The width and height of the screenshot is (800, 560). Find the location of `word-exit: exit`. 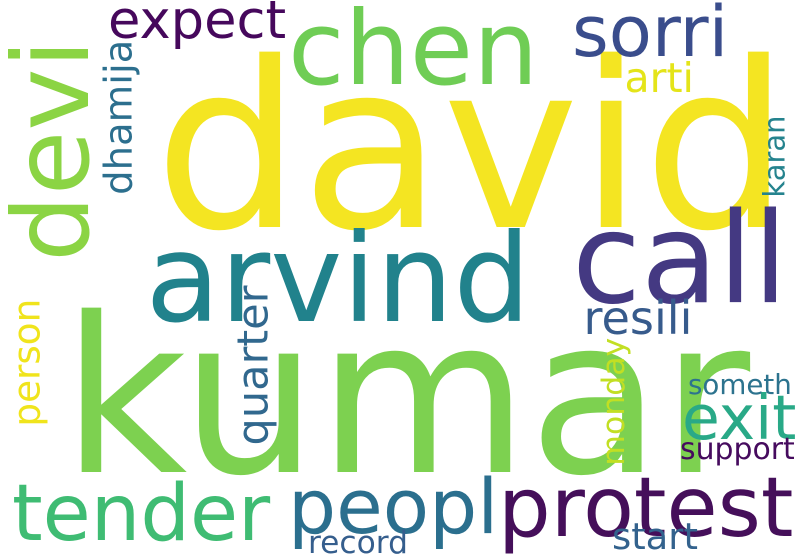

word-exit: exit is located at coordinates (739, 418).